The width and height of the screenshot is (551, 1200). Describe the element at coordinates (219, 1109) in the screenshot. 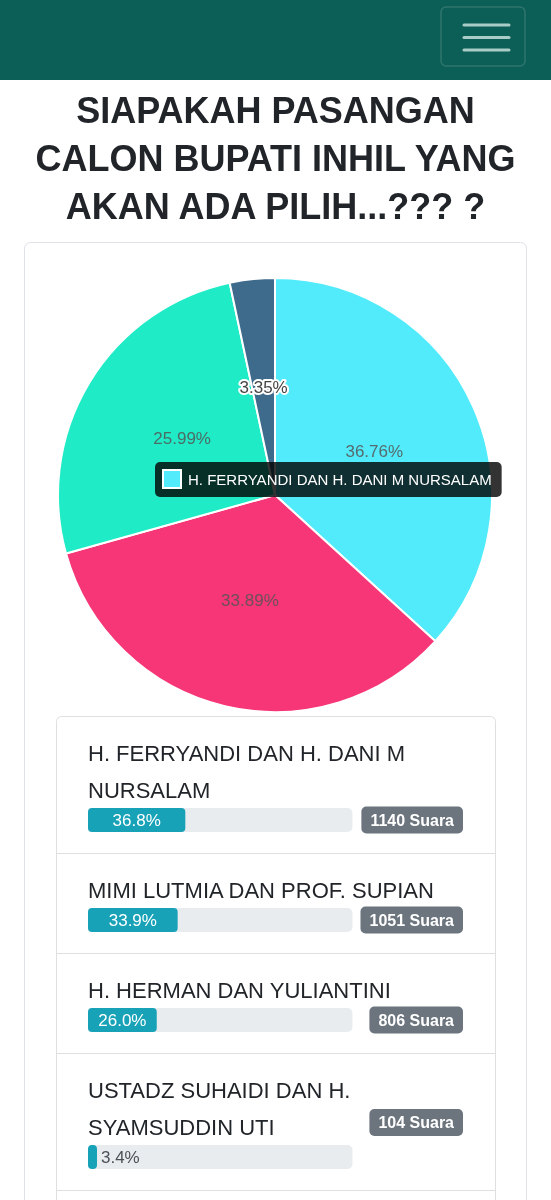

I see `y-tick-label: USTADZ SUHAIDI DAN H. SYAMSUDDIN UTI` at that location.